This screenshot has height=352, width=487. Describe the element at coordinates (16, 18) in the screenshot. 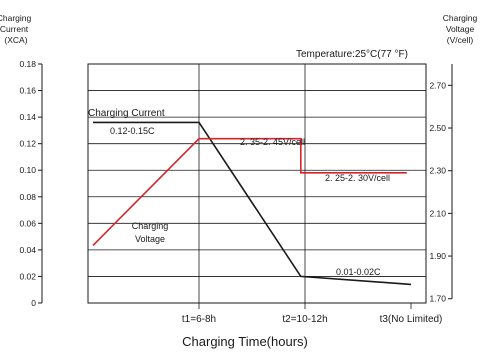

I see `left-axis-title-line1: Charging` at that location.